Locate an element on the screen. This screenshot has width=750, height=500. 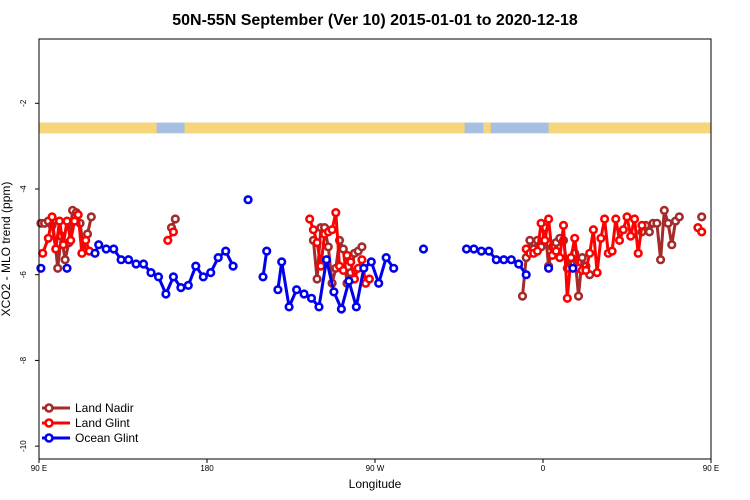
x-axis: 90 E 180 90 W 0 90 E is located at coordinates (375, 466).